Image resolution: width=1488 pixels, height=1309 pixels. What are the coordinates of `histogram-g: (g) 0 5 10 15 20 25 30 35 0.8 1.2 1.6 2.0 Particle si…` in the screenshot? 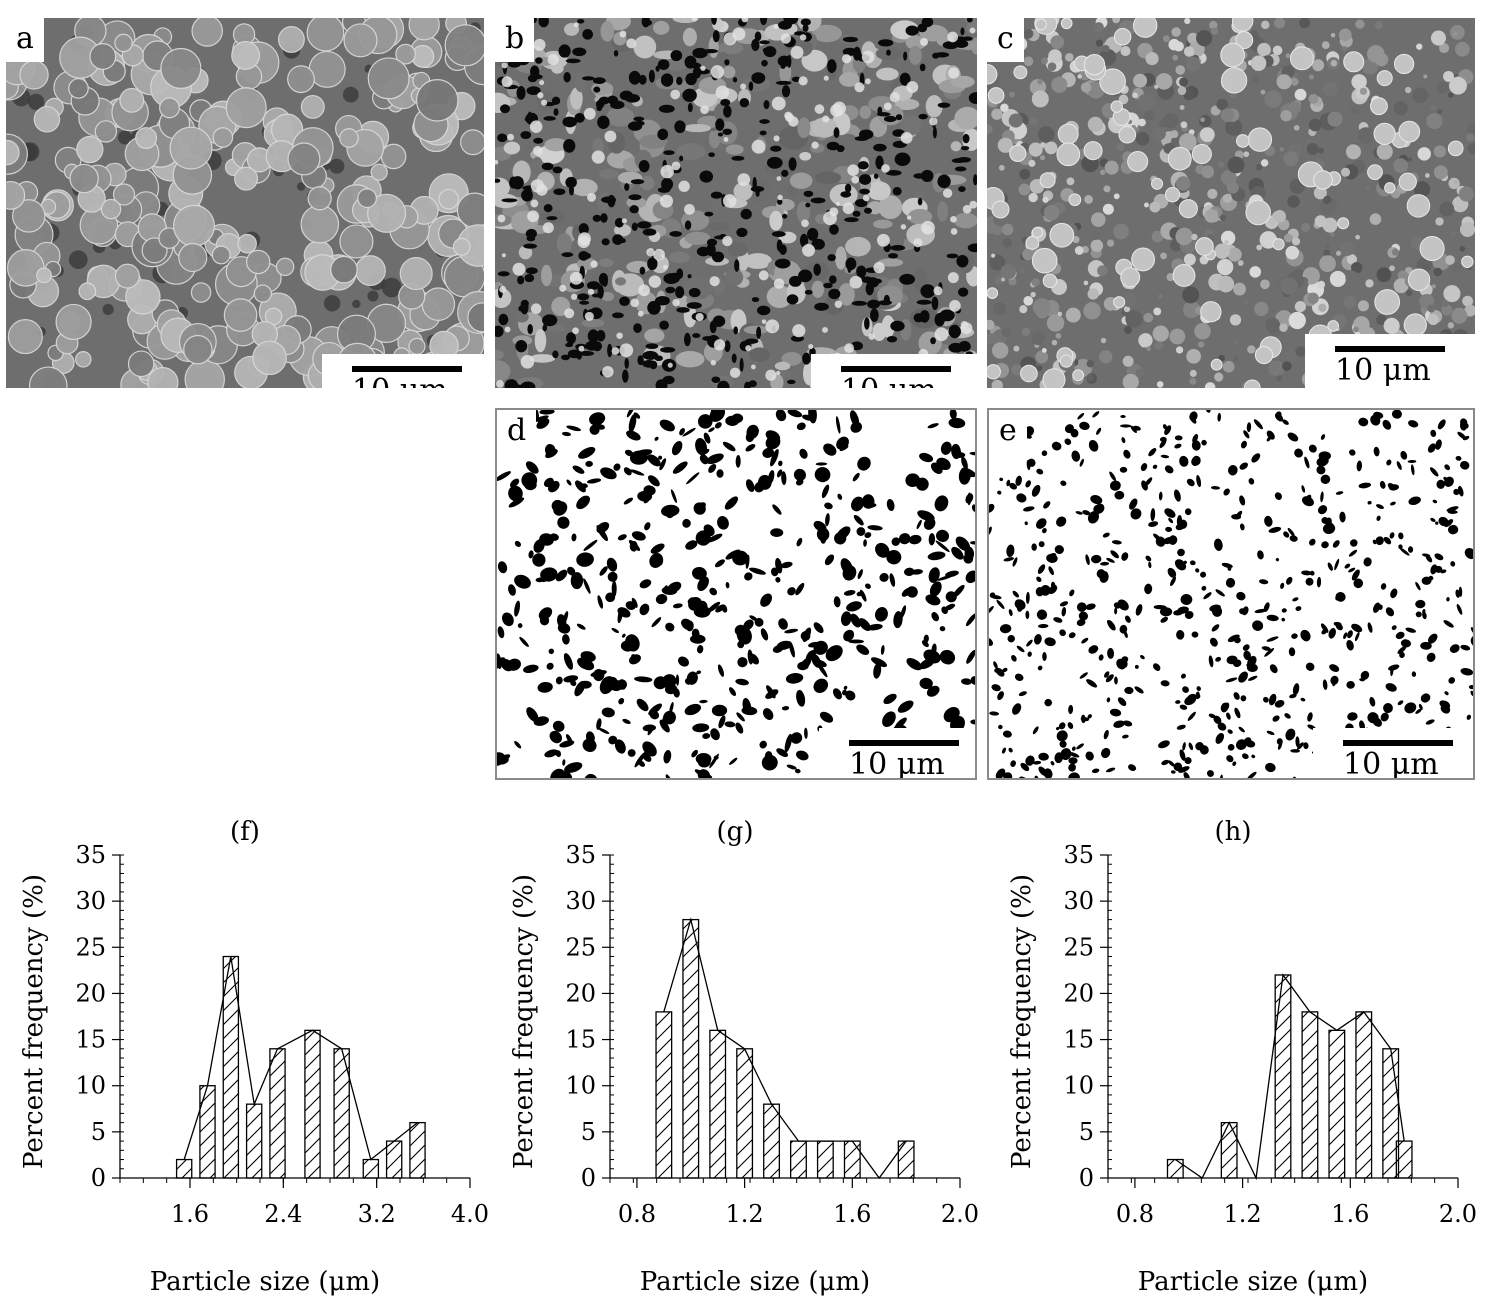 It's located at (740, 1050).